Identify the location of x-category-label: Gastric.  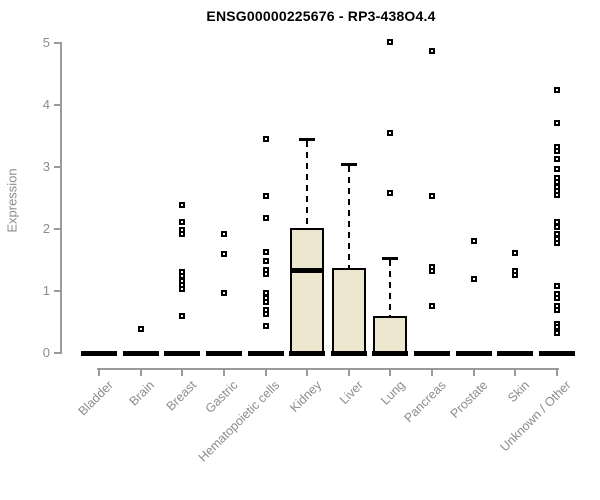
(221, 397).